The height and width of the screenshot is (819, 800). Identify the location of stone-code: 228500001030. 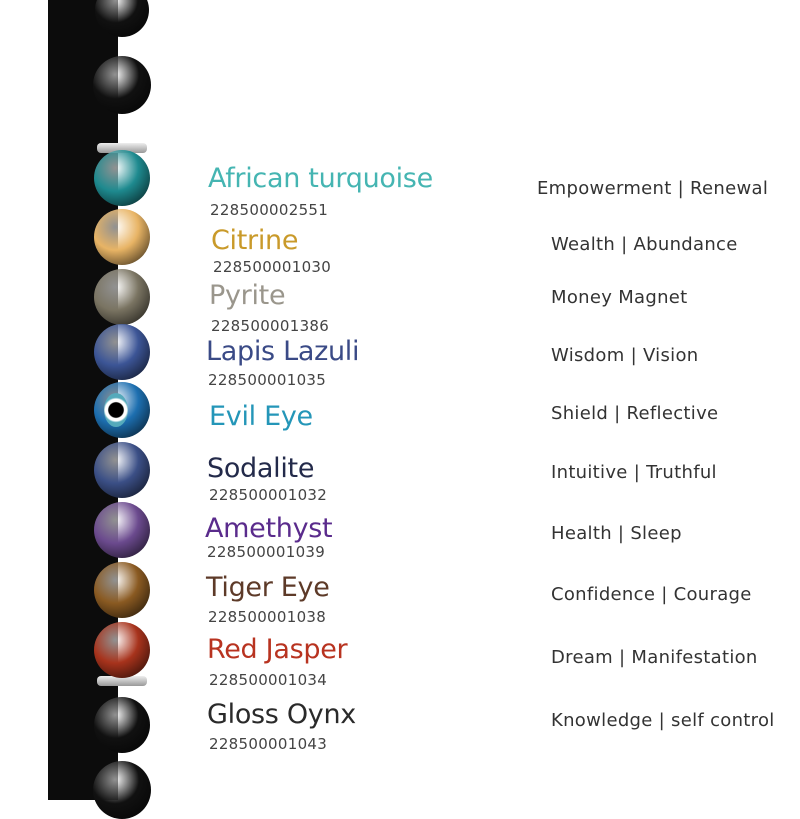
(272, 267).